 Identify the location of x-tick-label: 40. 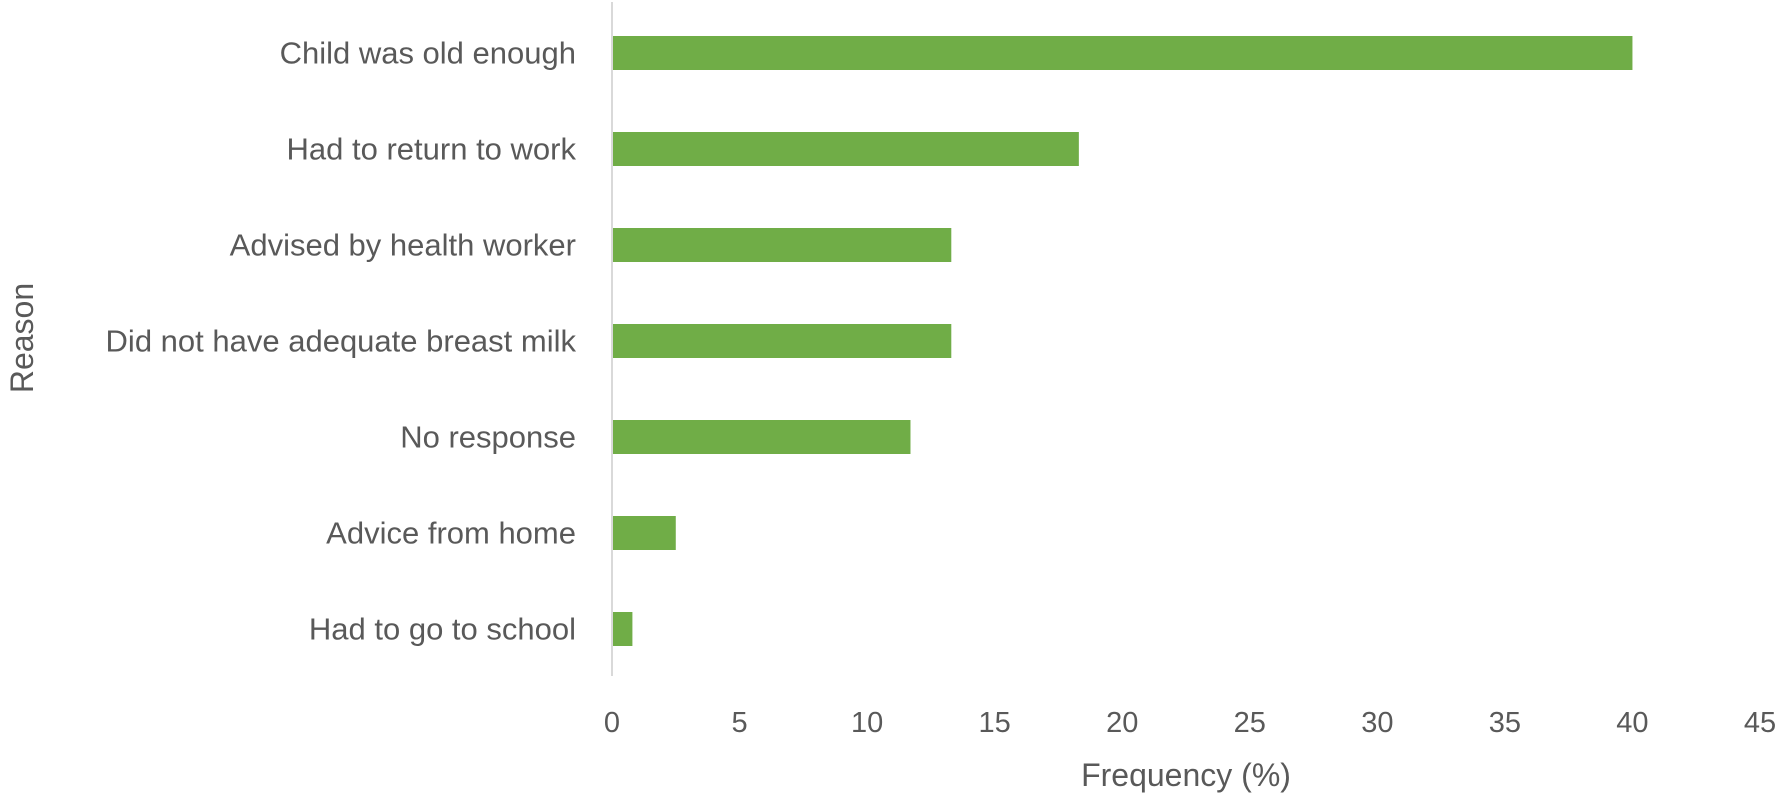
(1632, 723).